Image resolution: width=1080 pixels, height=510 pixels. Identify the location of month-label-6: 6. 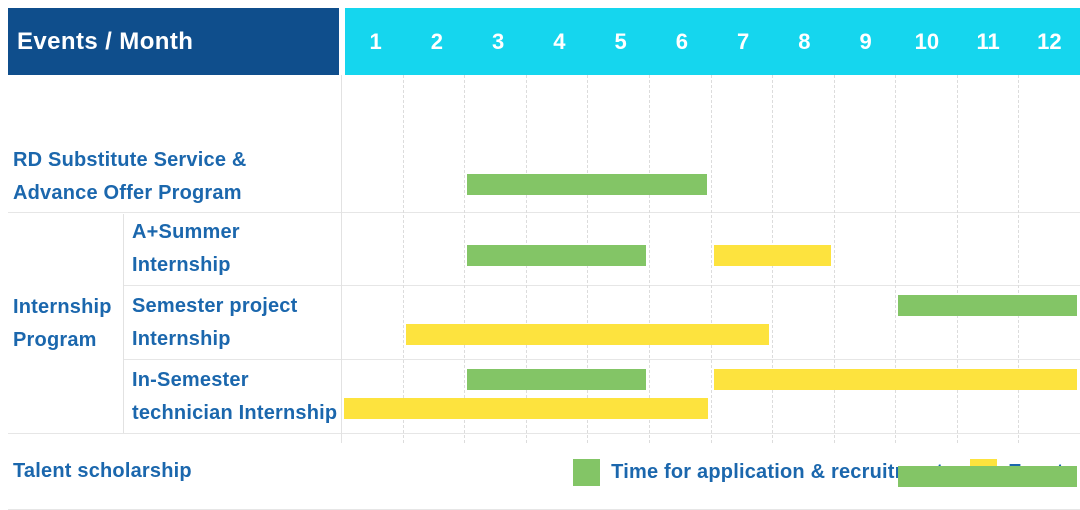
(681, 41).